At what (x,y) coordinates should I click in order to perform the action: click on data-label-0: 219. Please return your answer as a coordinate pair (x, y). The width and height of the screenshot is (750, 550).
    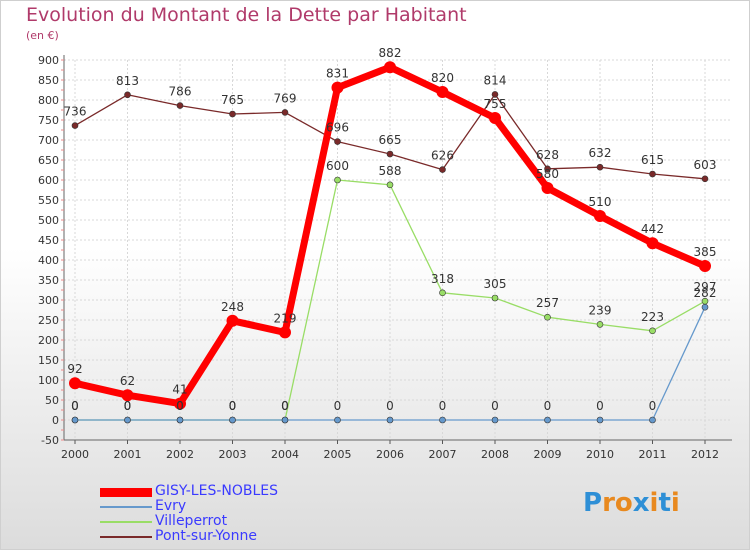
    Looking at the image, I should click on (285, 318).